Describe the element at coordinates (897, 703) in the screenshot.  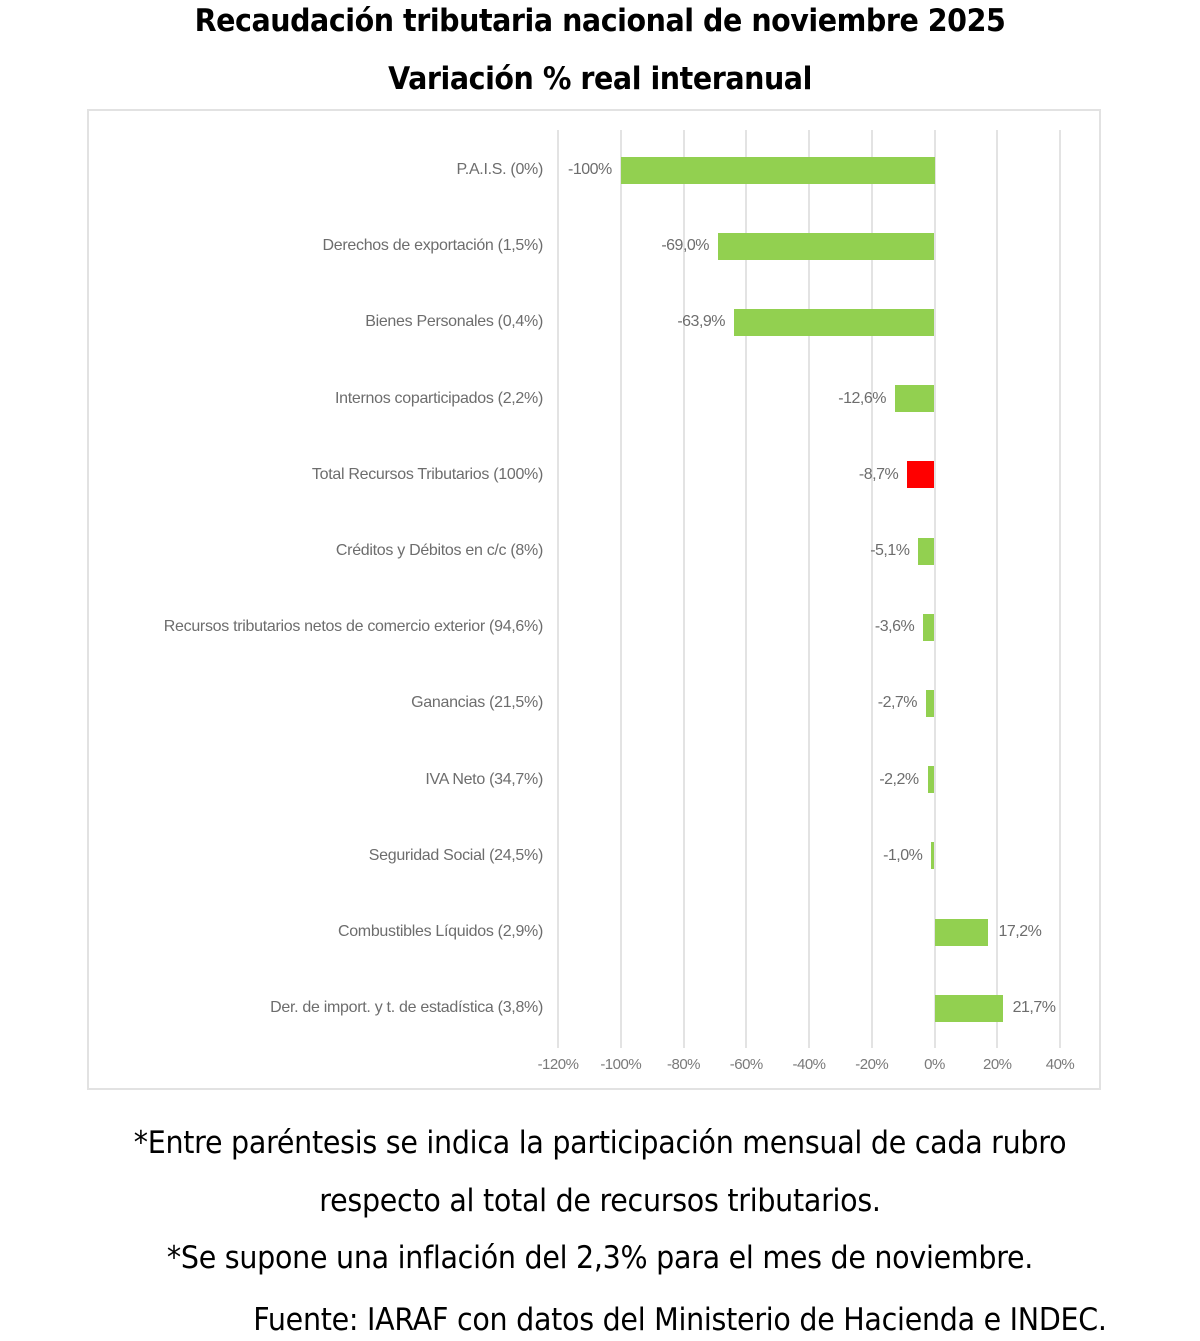
I see `value-label: -2,7%` at that location.